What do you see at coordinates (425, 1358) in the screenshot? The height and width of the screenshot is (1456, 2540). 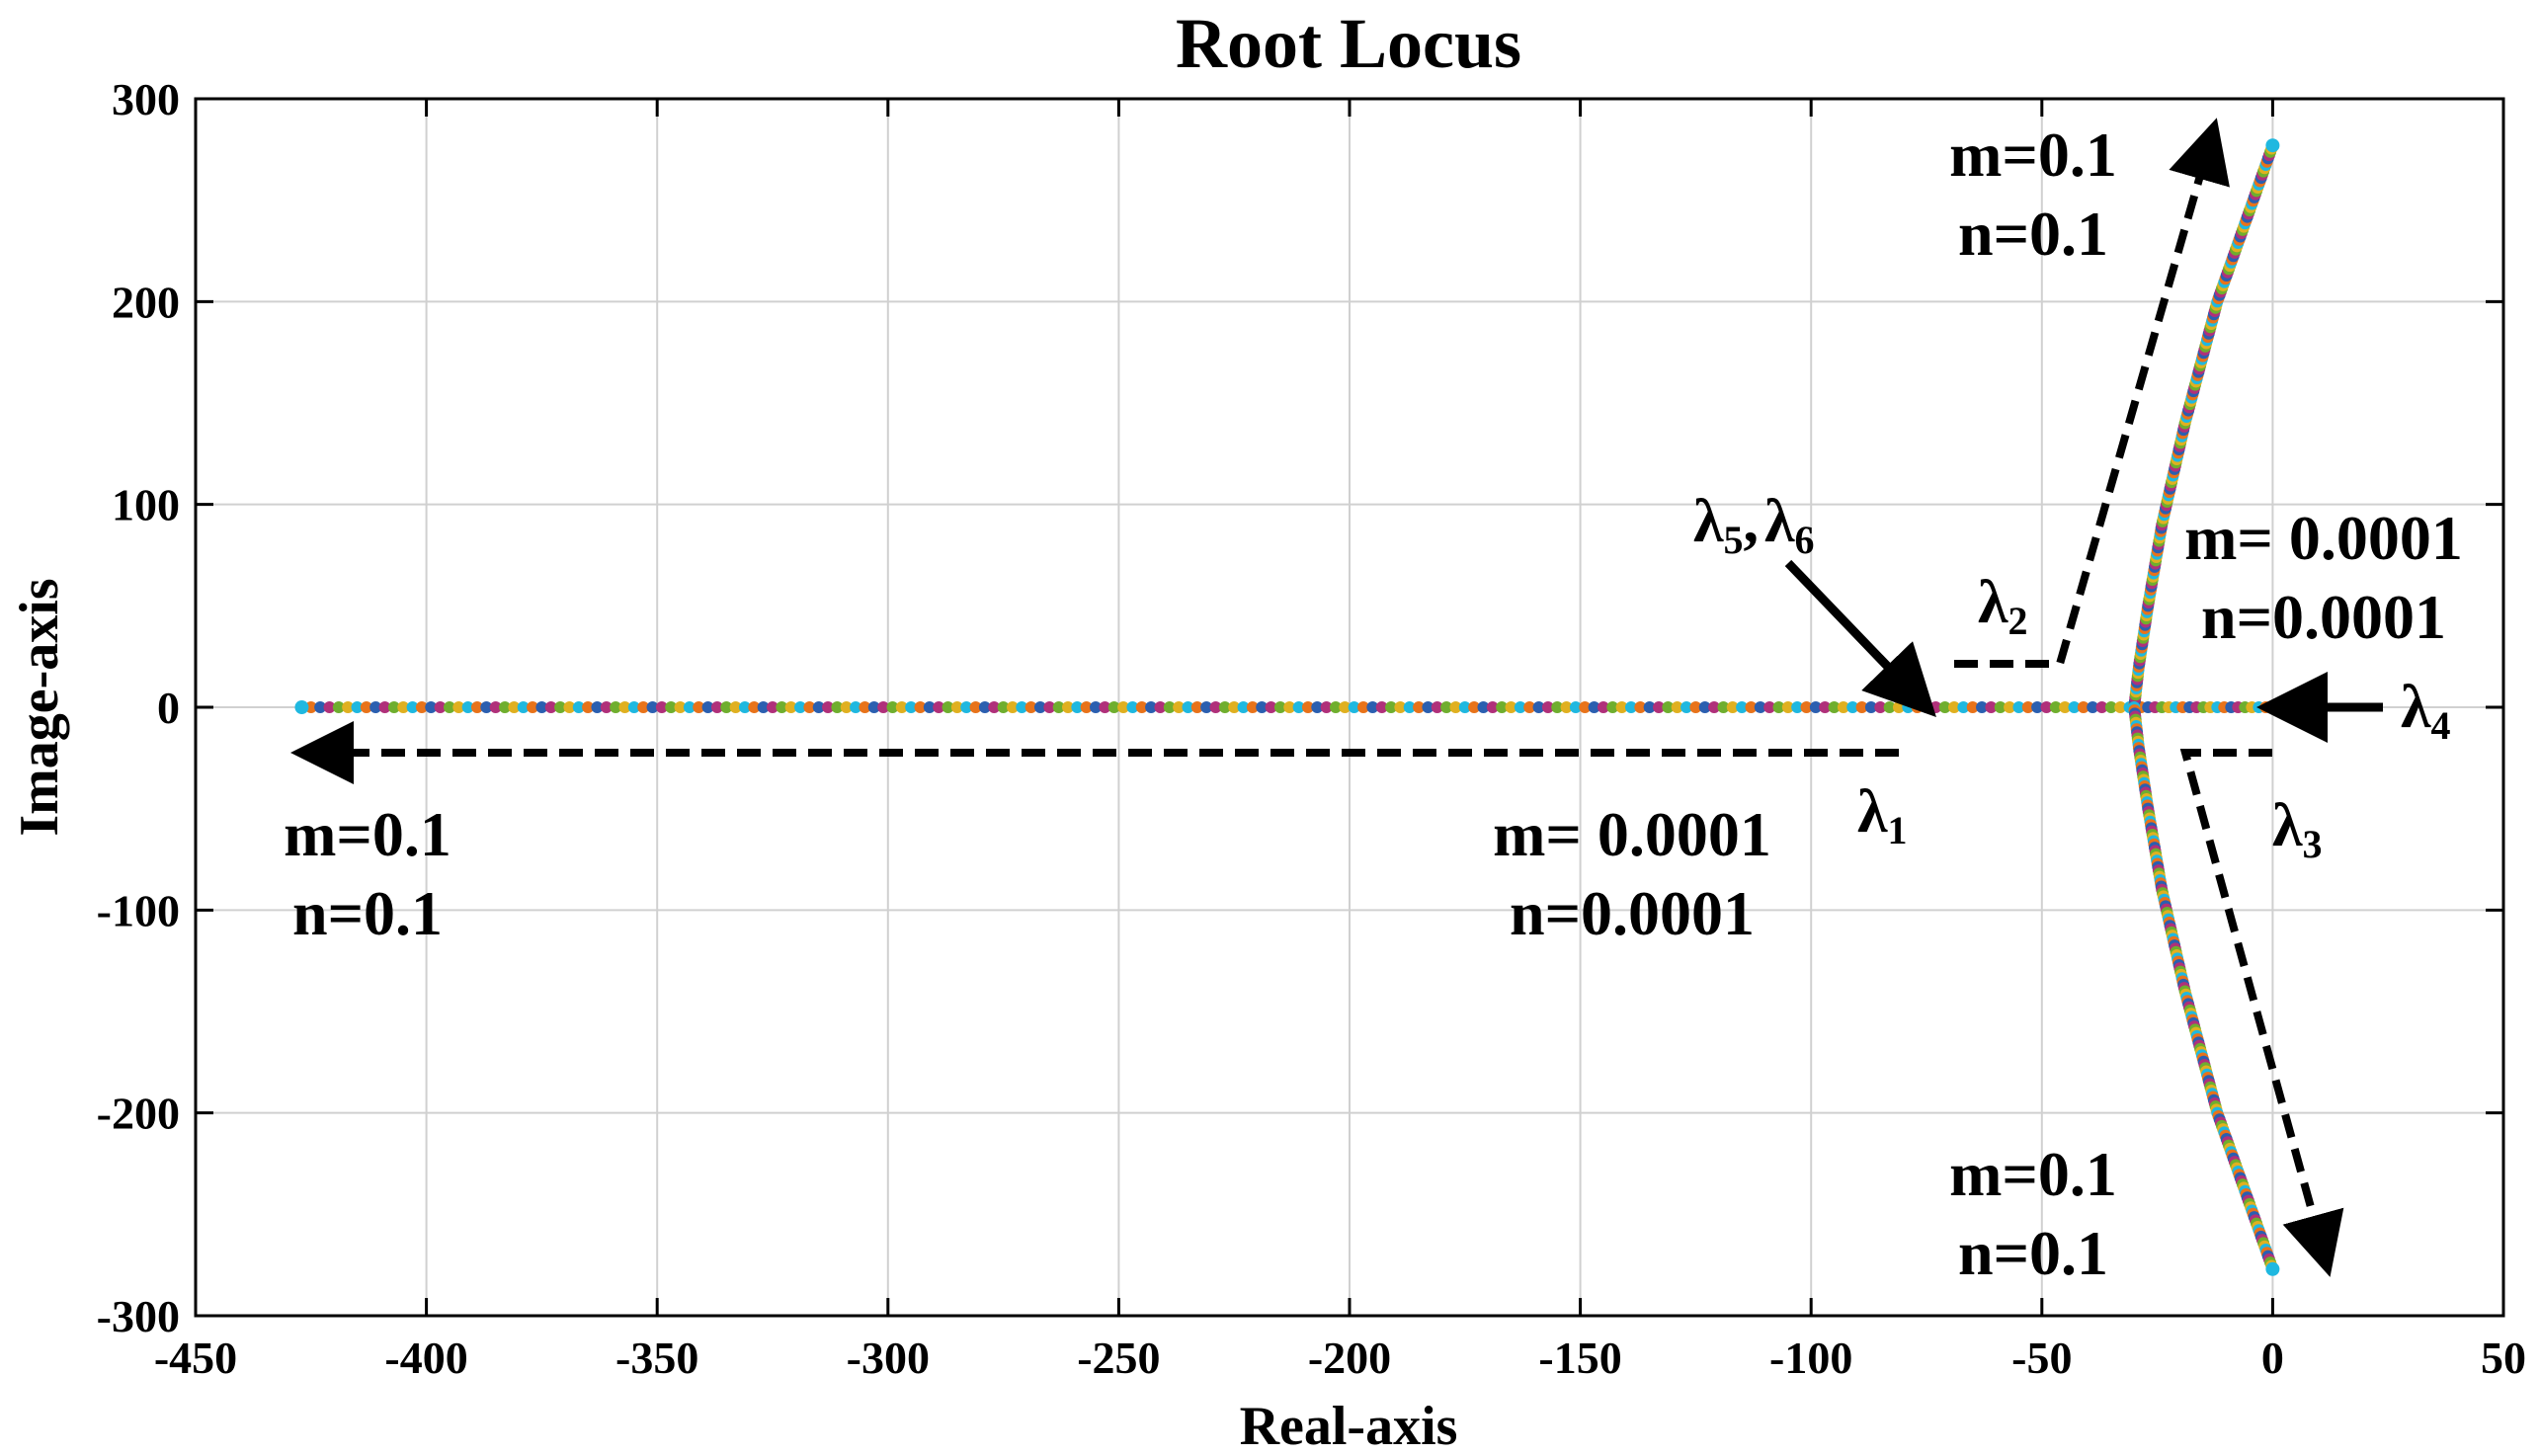 I see `x-tick-label: -400` at bounding box center [425, 1358].